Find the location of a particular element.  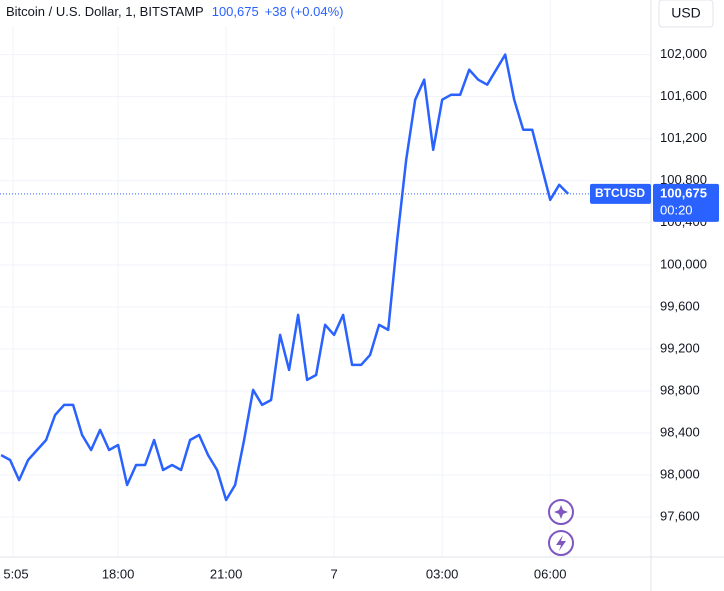

currency: USD is located at coordinates (686, 13).